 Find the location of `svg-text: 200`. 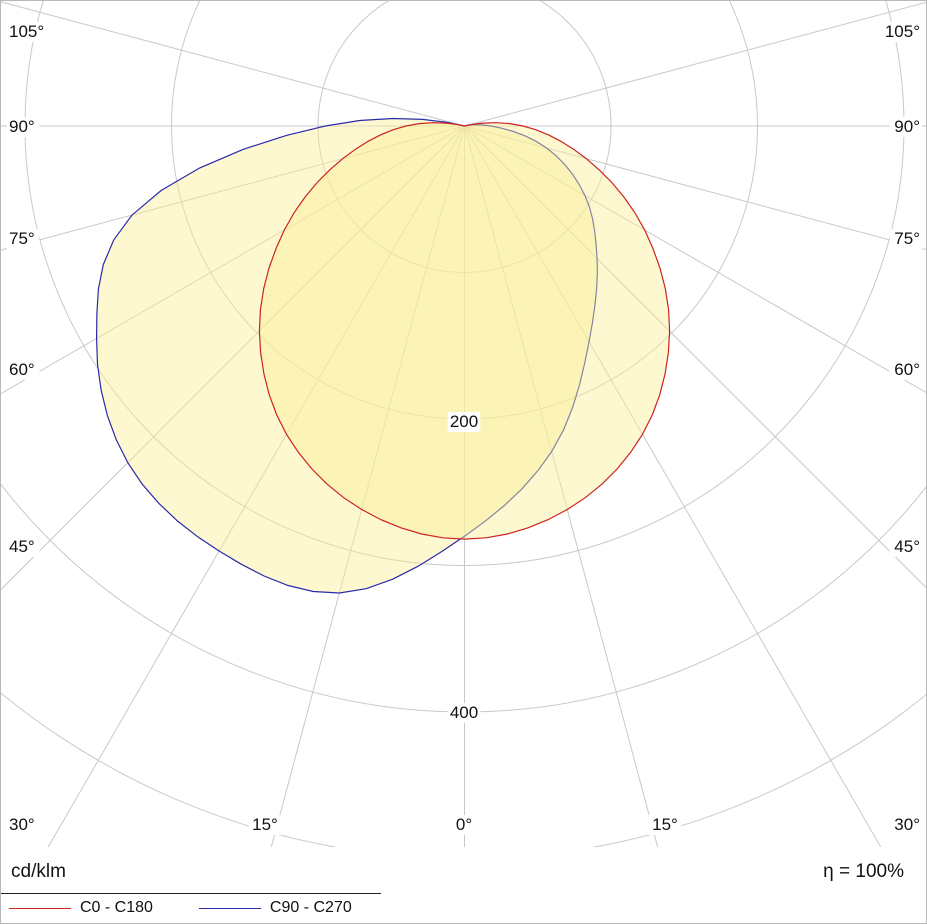

svg-text: 200 is located at coordinates (464, 421).